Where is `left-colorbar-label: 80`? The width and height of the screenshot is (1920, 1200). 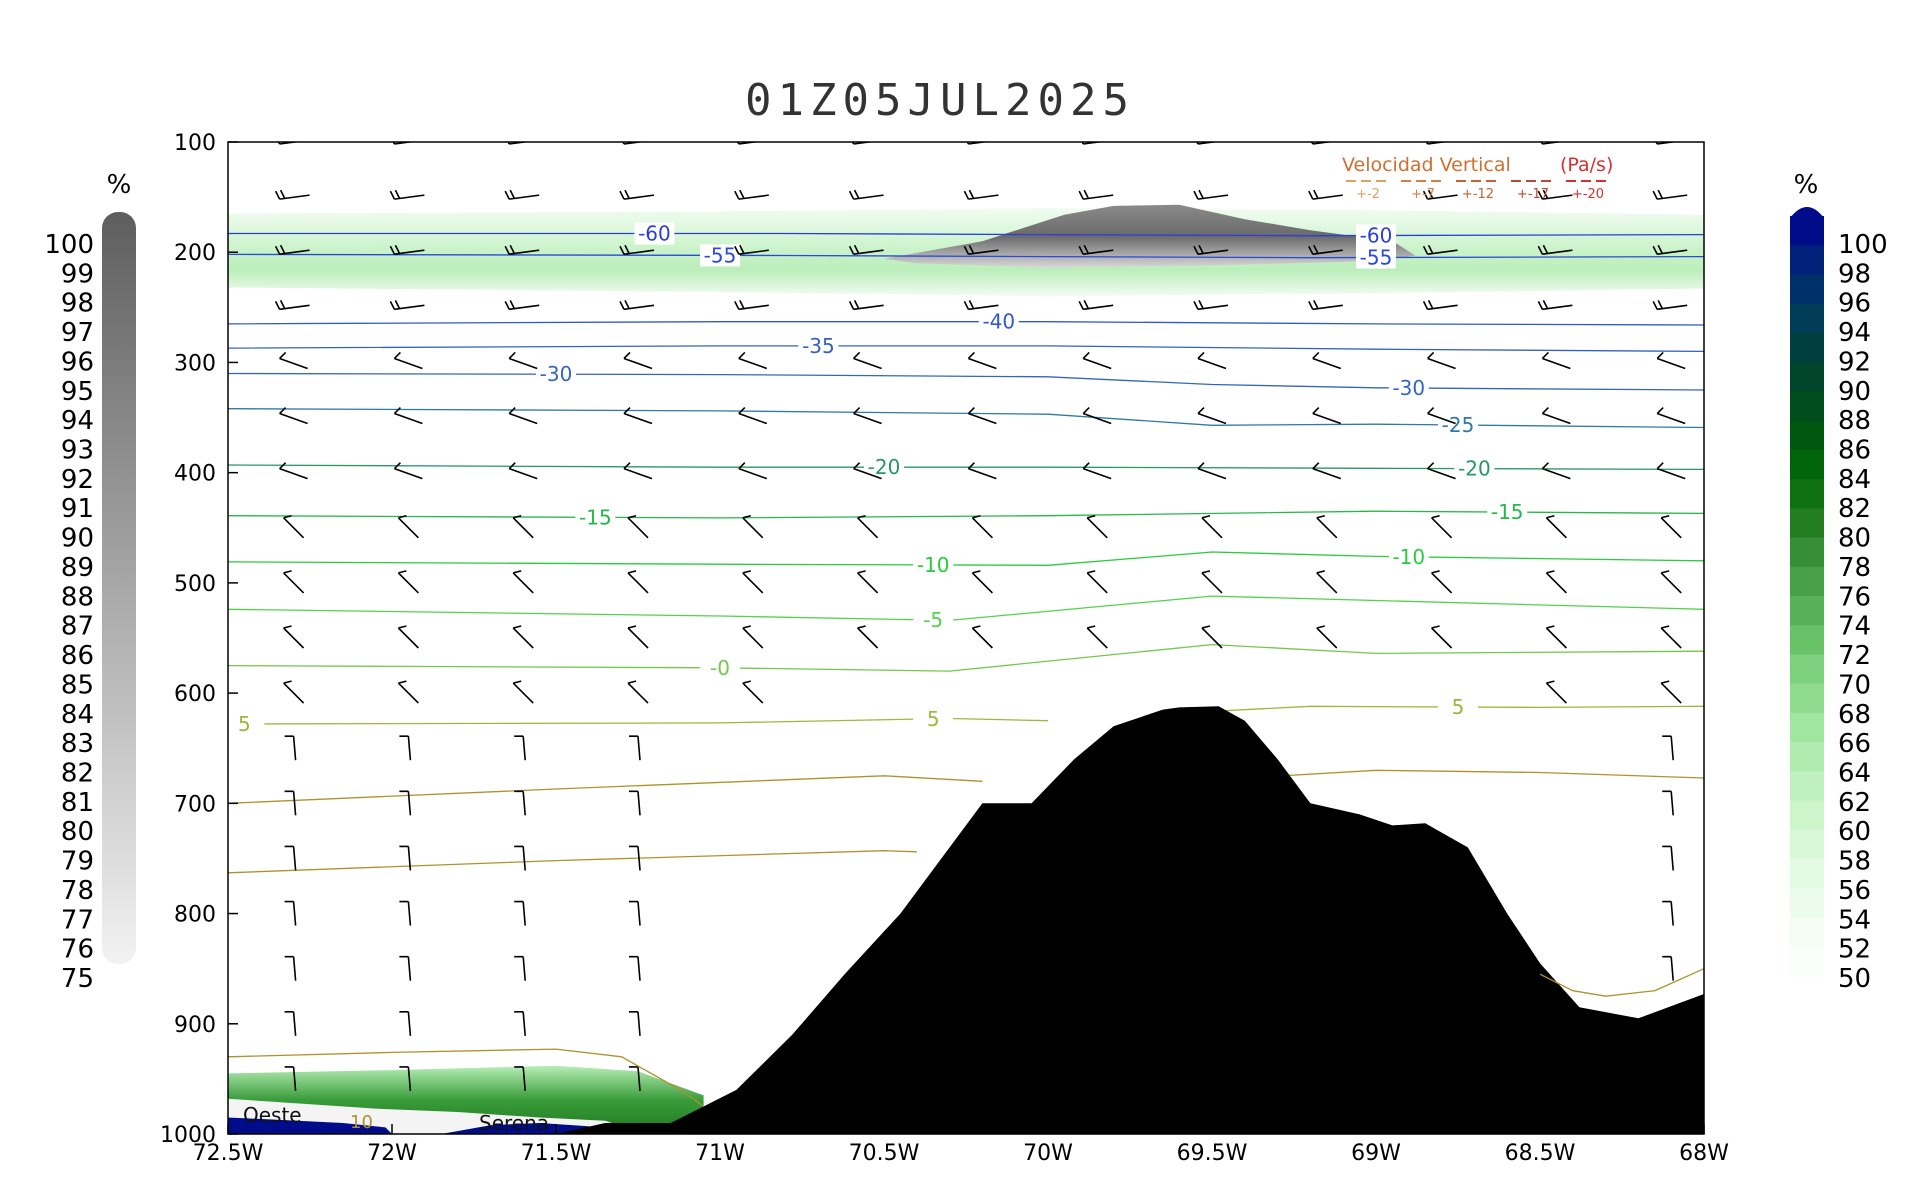 left-colorbar-label: 80 is located at coordinates (77, 832).